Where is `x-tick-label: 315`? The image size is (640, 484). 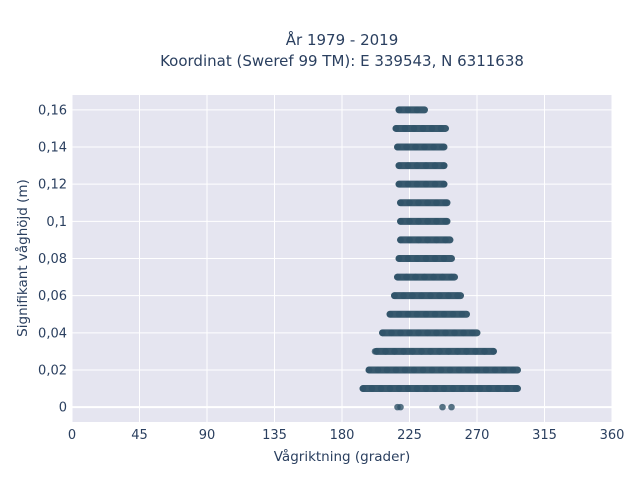
x-tick-label: 315 is located at coordinates (544, 435).